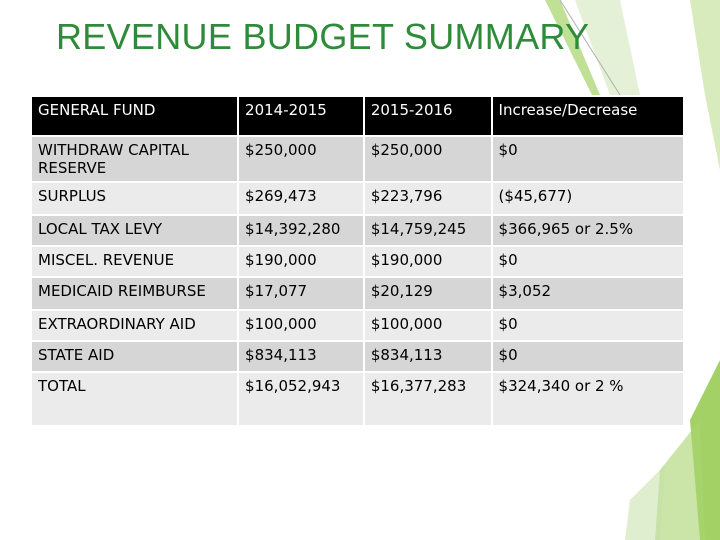 The height and width of the screenshot is (540, 720). Describe the element at coordinates (427, 356) in the screenshot. I see `cell-2015-2016: $834,113` at that location.